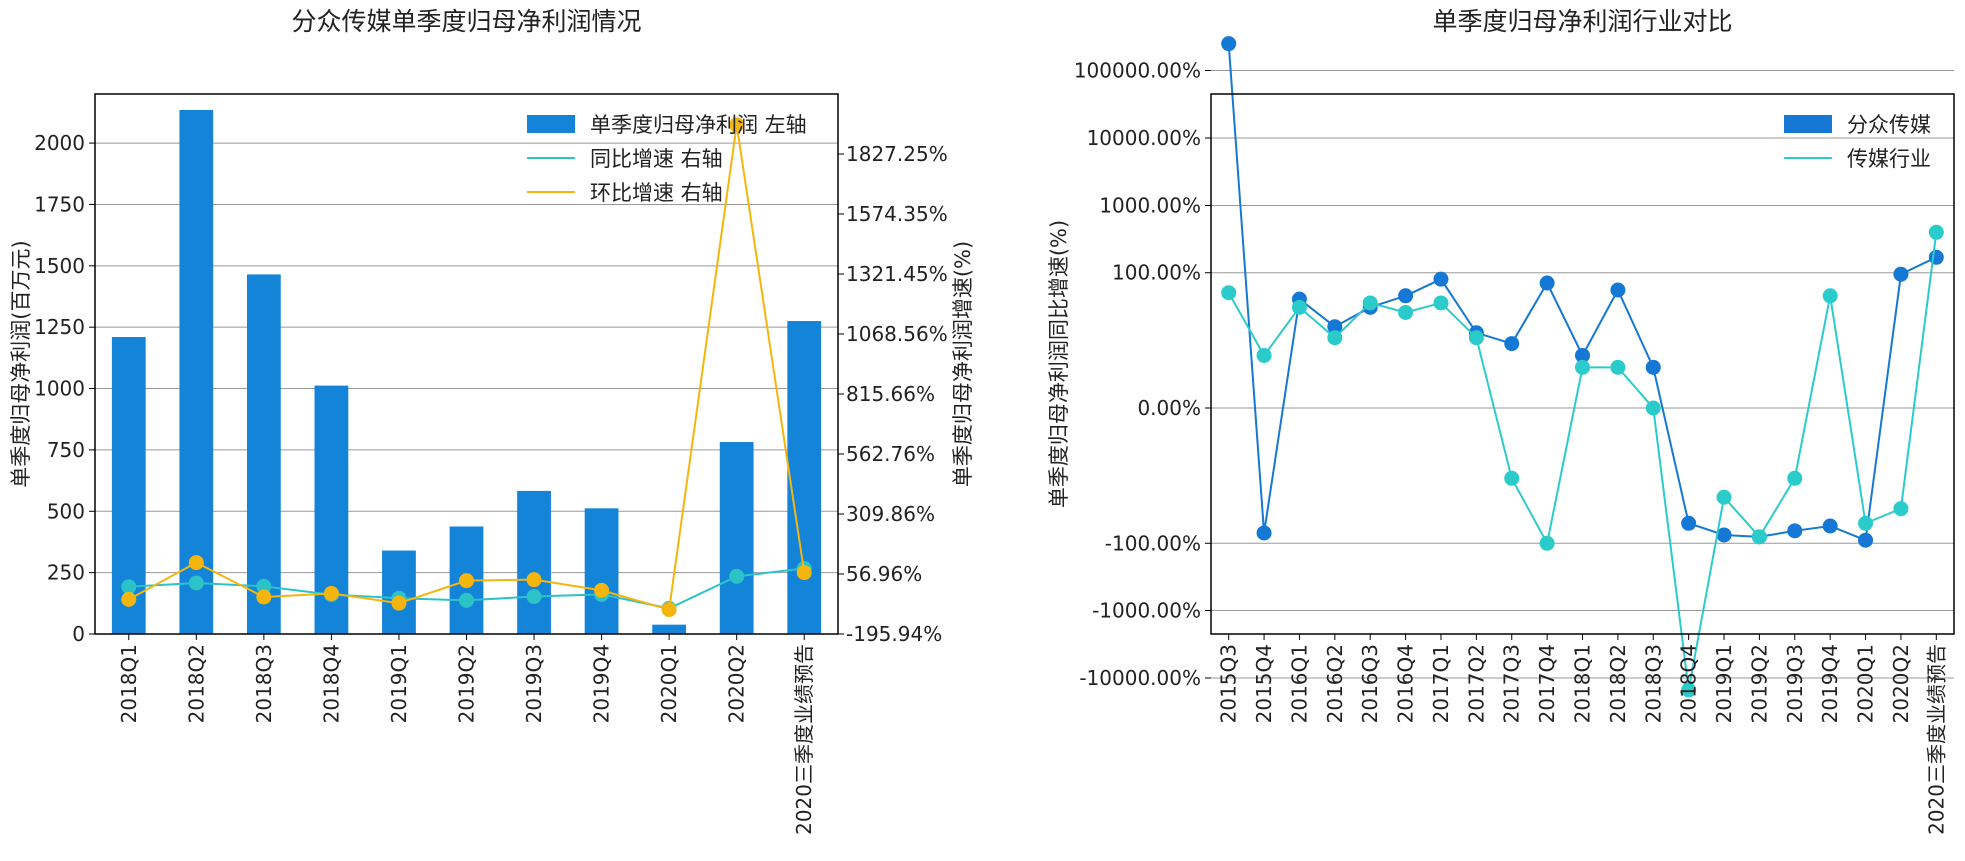  Describe the element at coordinates (897, 274) in the screenshot. I see `chart-1-y2tick-label: 1321.45%` at that location.